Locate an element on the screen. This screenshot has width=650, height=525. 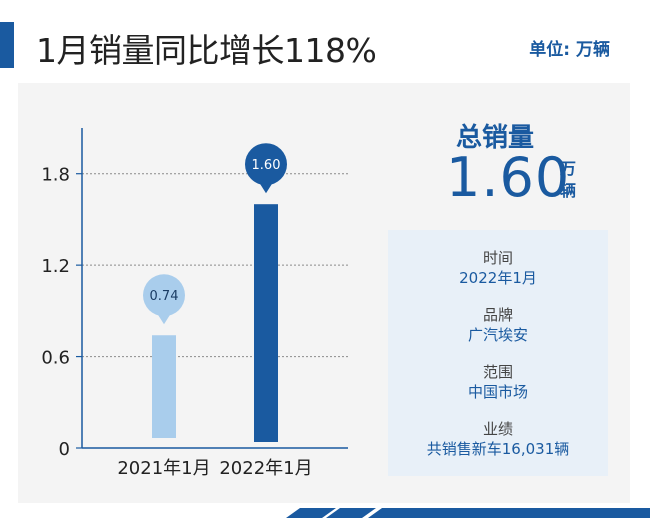
data-label: 0.74 is located at coordinates (164, 296).